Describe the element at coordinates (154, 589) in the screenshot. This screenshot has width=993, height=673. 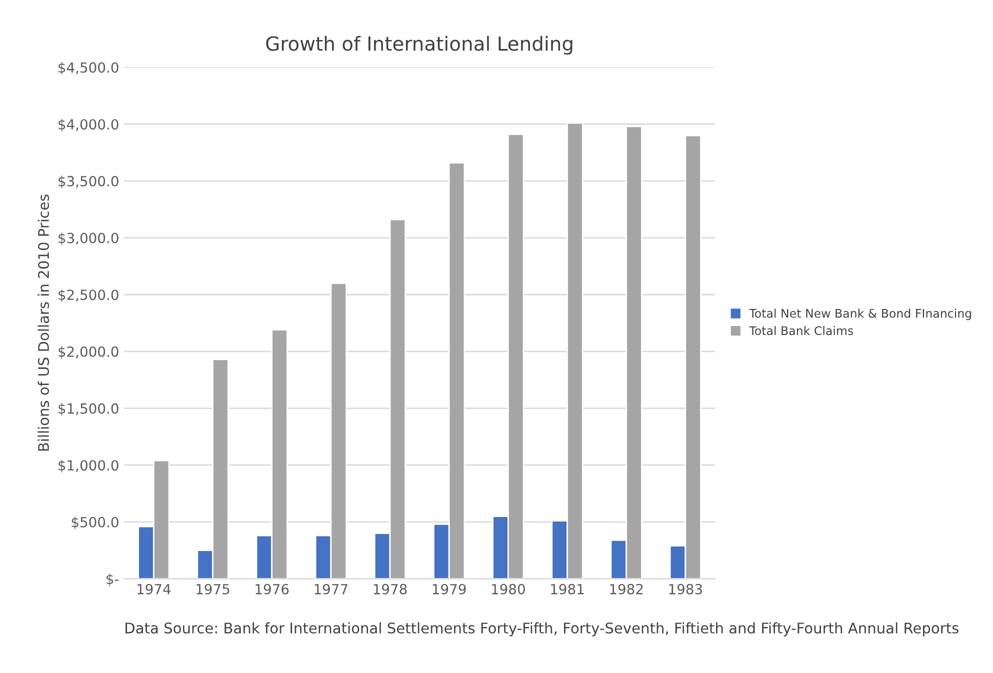
I see `x-tick-label: 1974` at that location.